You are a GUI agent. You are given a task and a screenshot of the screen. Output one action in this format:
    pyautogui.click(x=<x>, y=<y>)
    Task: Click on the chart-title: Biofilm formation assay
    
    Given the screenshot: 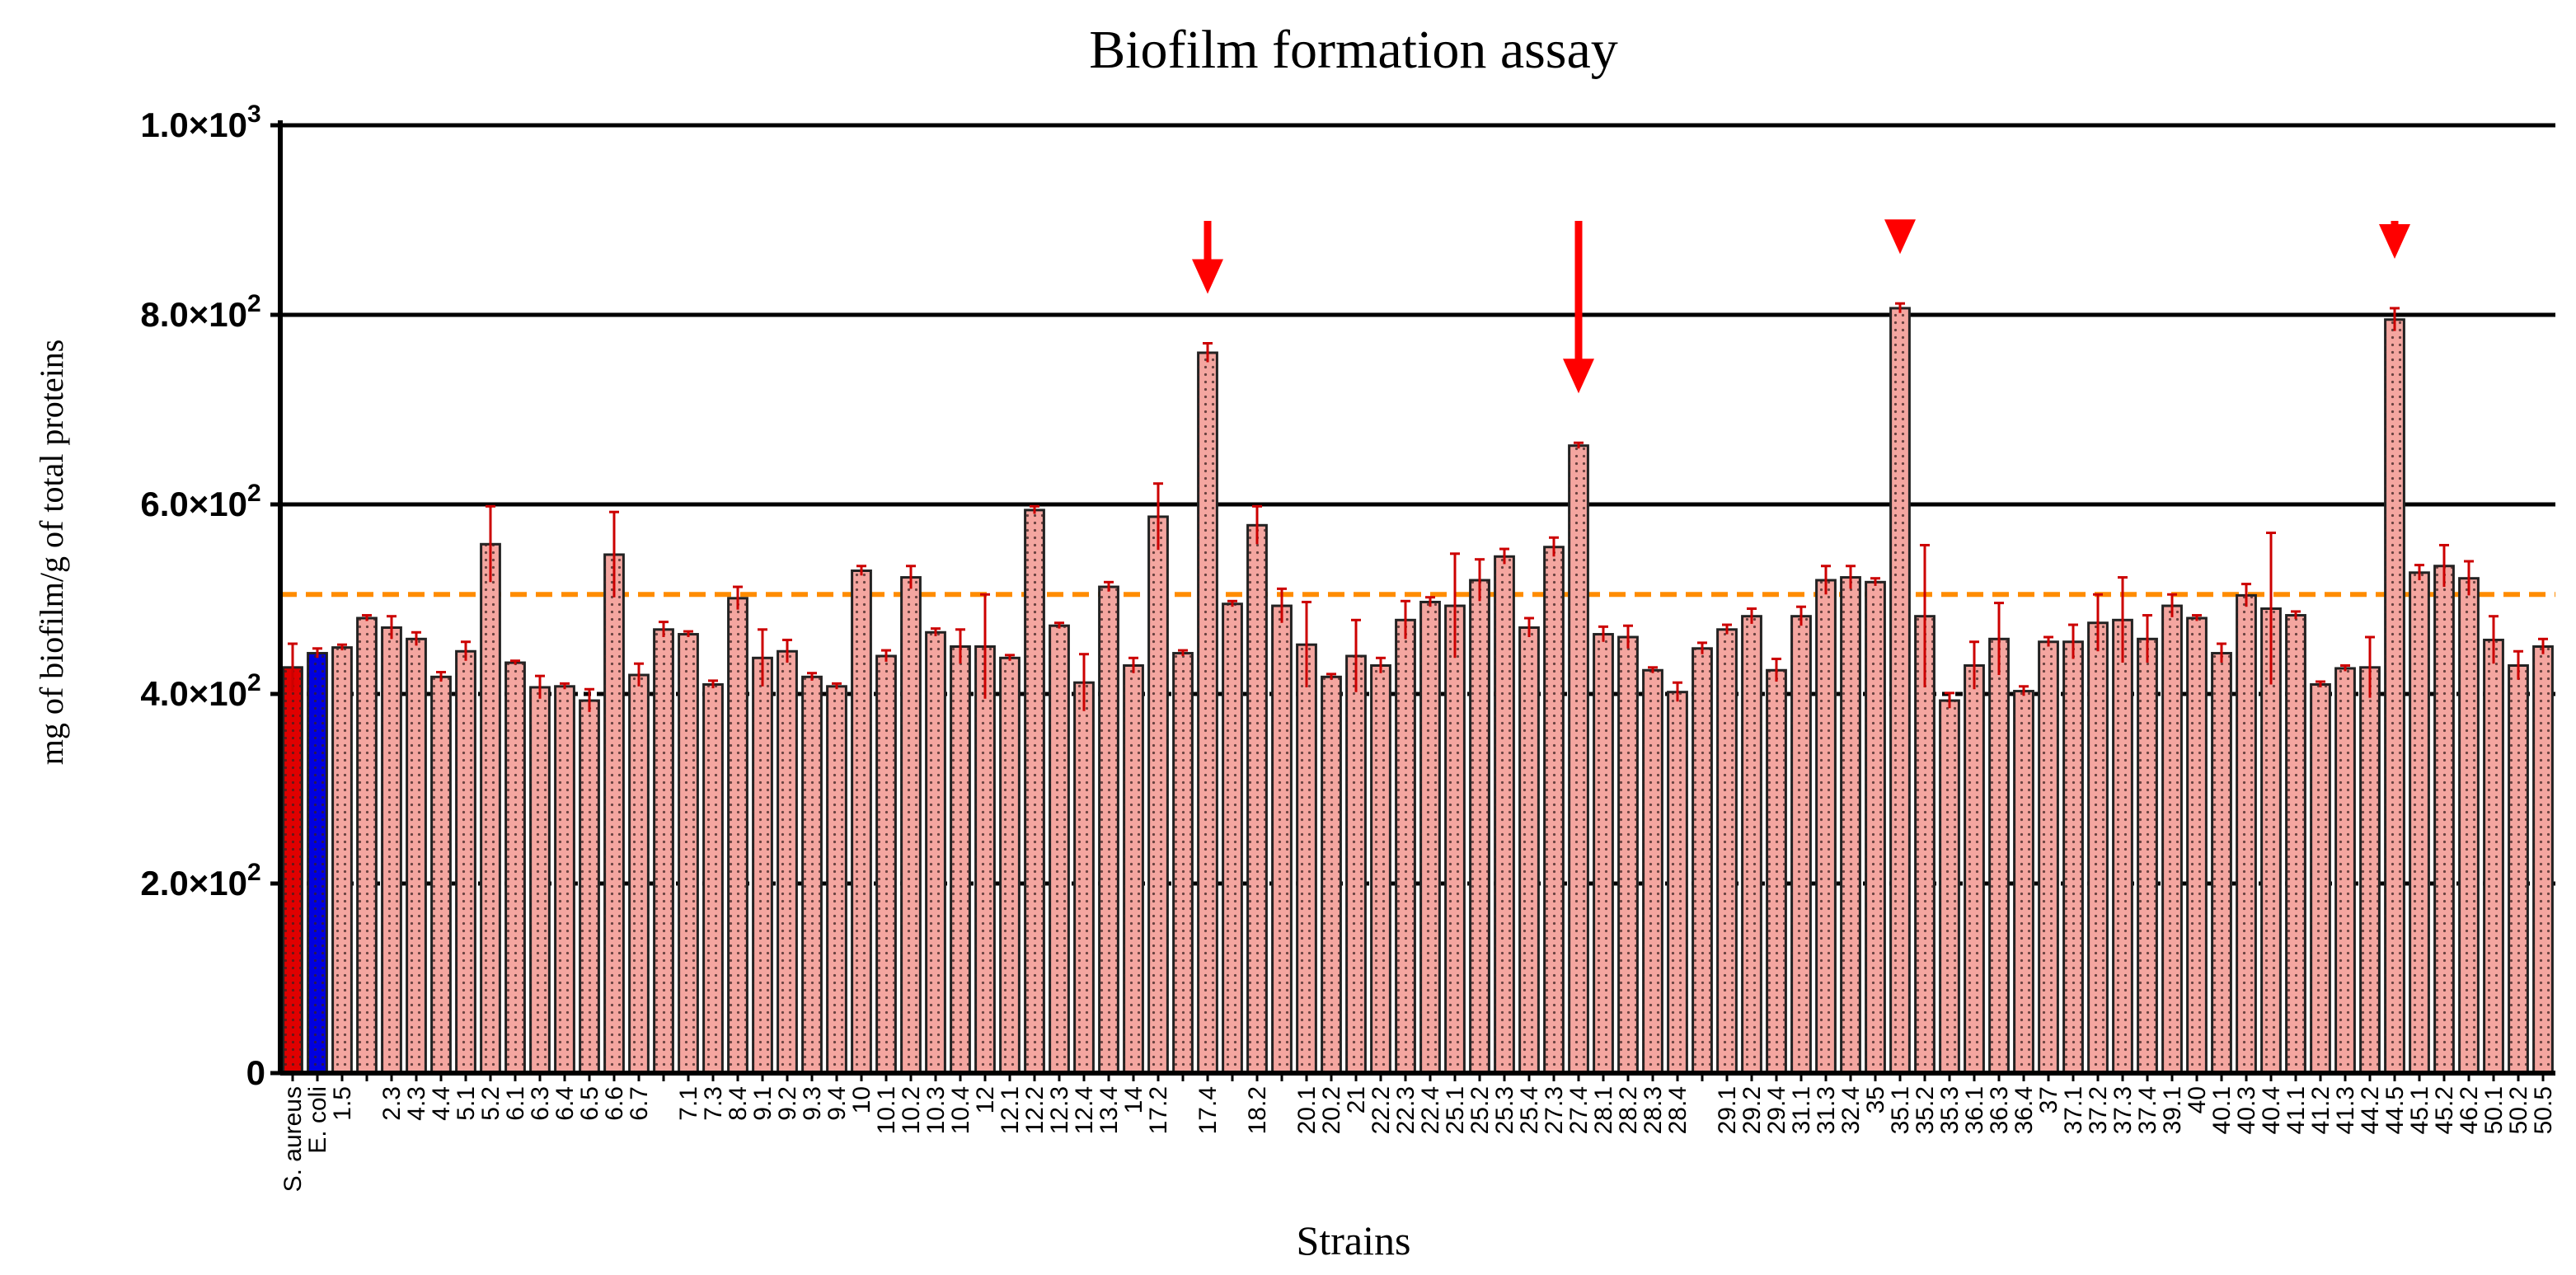 What is the action you would take?
    pyautogui.click(x=1353, y=50)
    